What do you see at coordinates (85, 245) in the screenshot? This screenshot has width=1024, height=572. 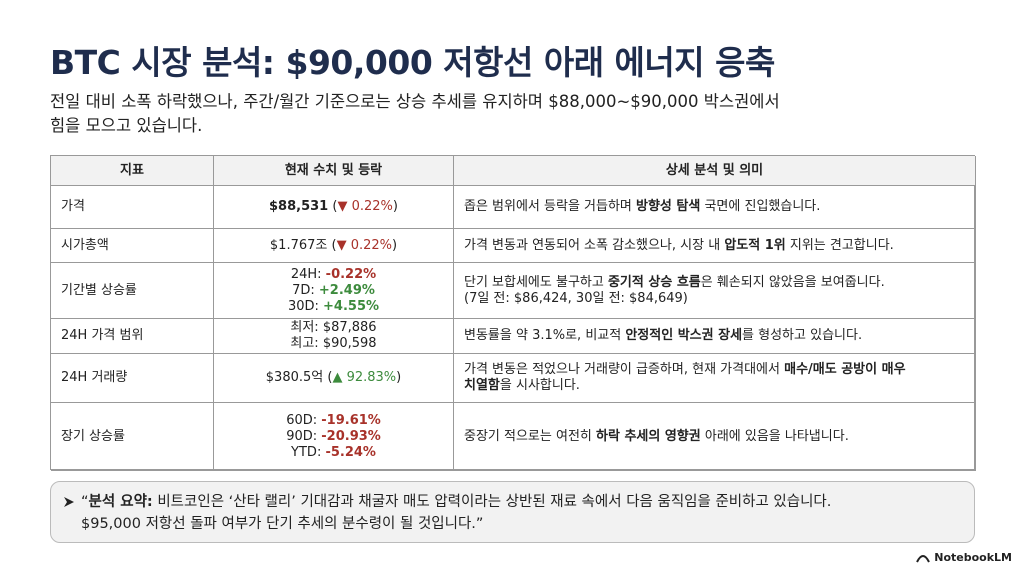 I see `text-run: 시가총액` at bounding box center [85, 245].